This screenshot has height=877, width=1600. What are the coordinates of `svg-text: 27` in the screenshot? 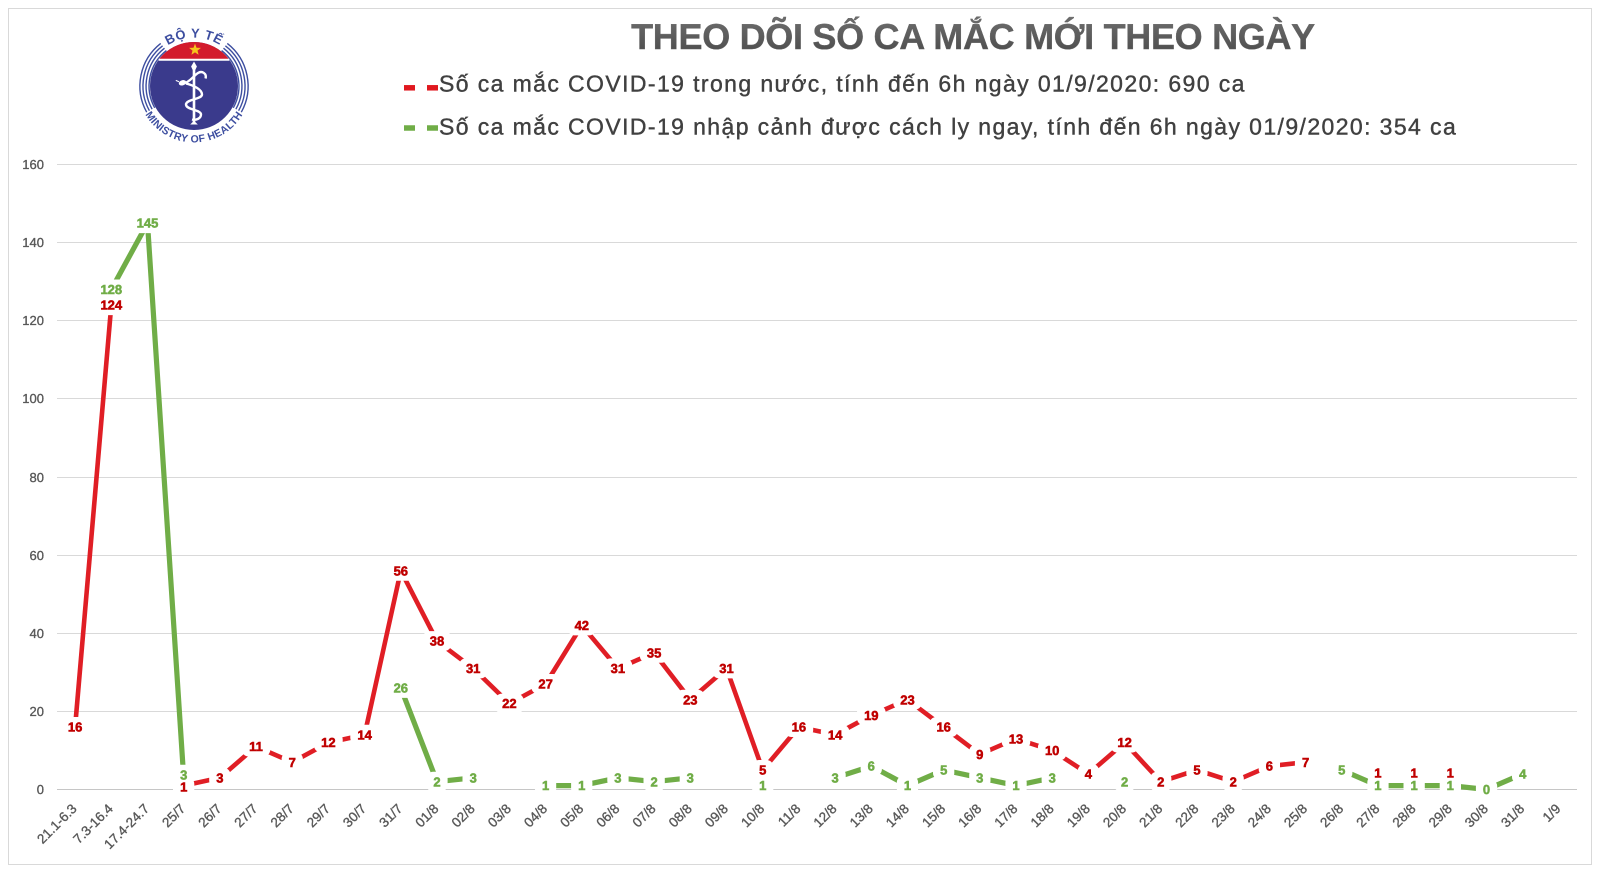 It's located at (545, 684).